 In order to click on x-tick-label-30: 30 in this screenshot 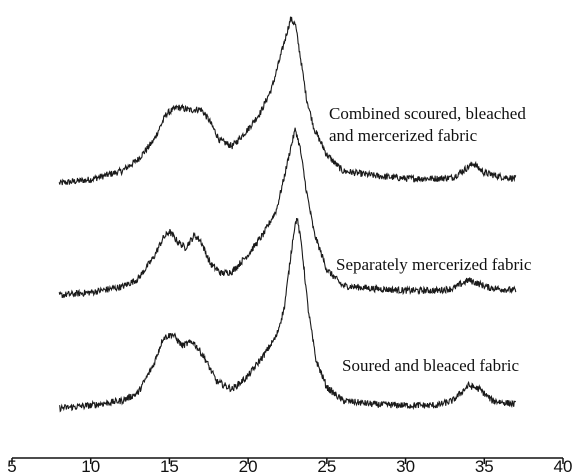, I will do `click(405, 466)`.